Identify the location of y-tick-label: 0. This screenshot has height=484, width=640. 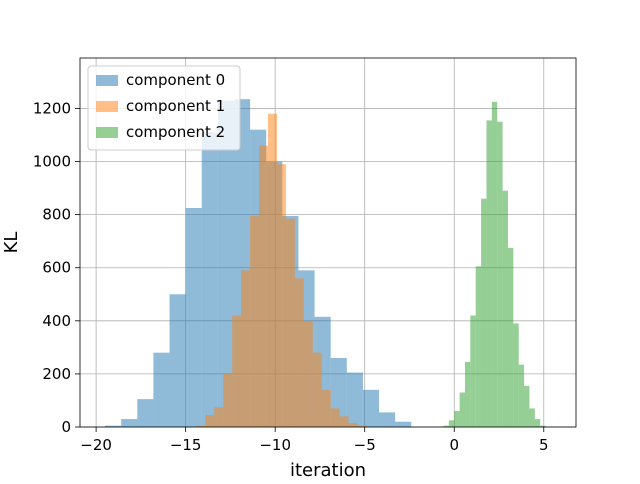
(66, 427).